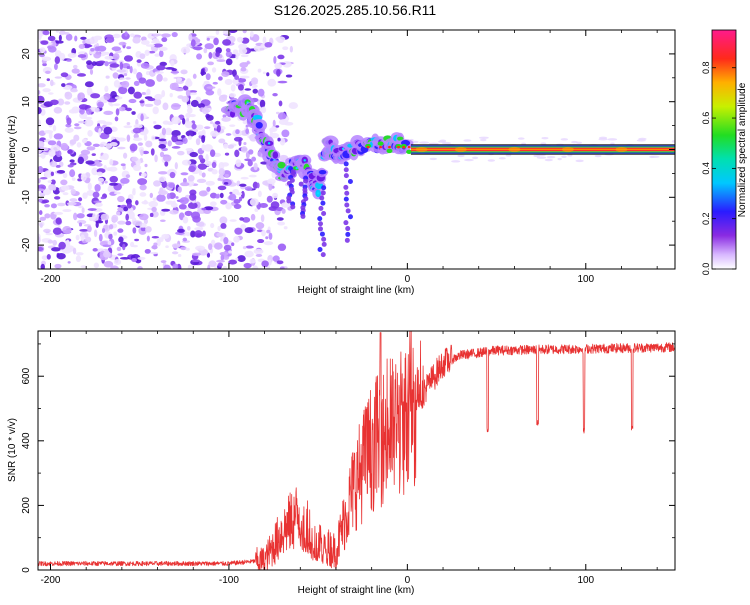  Describe the element at coordinates (26, 197) in the screenshot. I see `spec-ytick-label: -10` at that location.